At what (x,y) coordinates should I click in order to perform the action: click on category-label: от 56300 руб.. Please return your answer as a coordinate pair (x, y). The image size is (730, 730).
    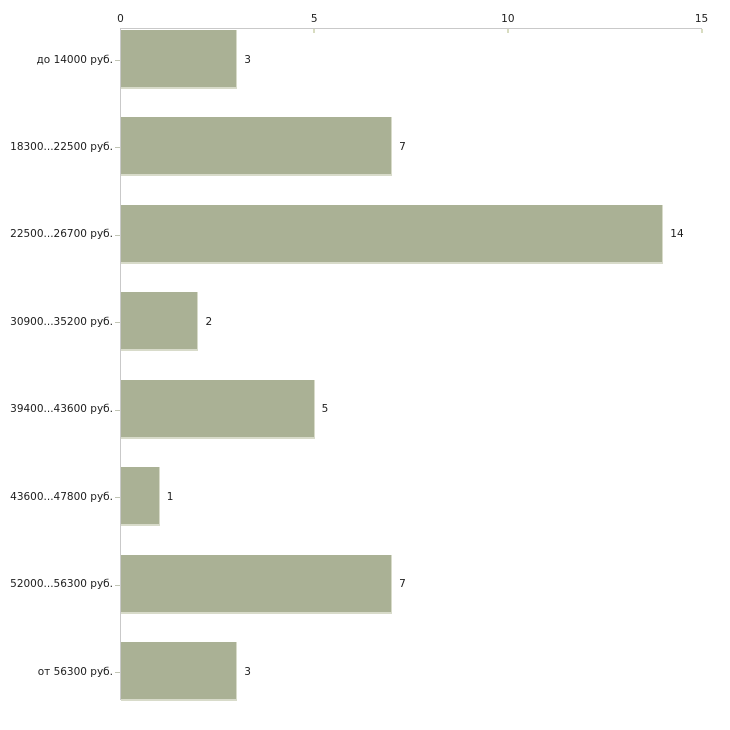
    Looking at the image, I should click on (75, 671).